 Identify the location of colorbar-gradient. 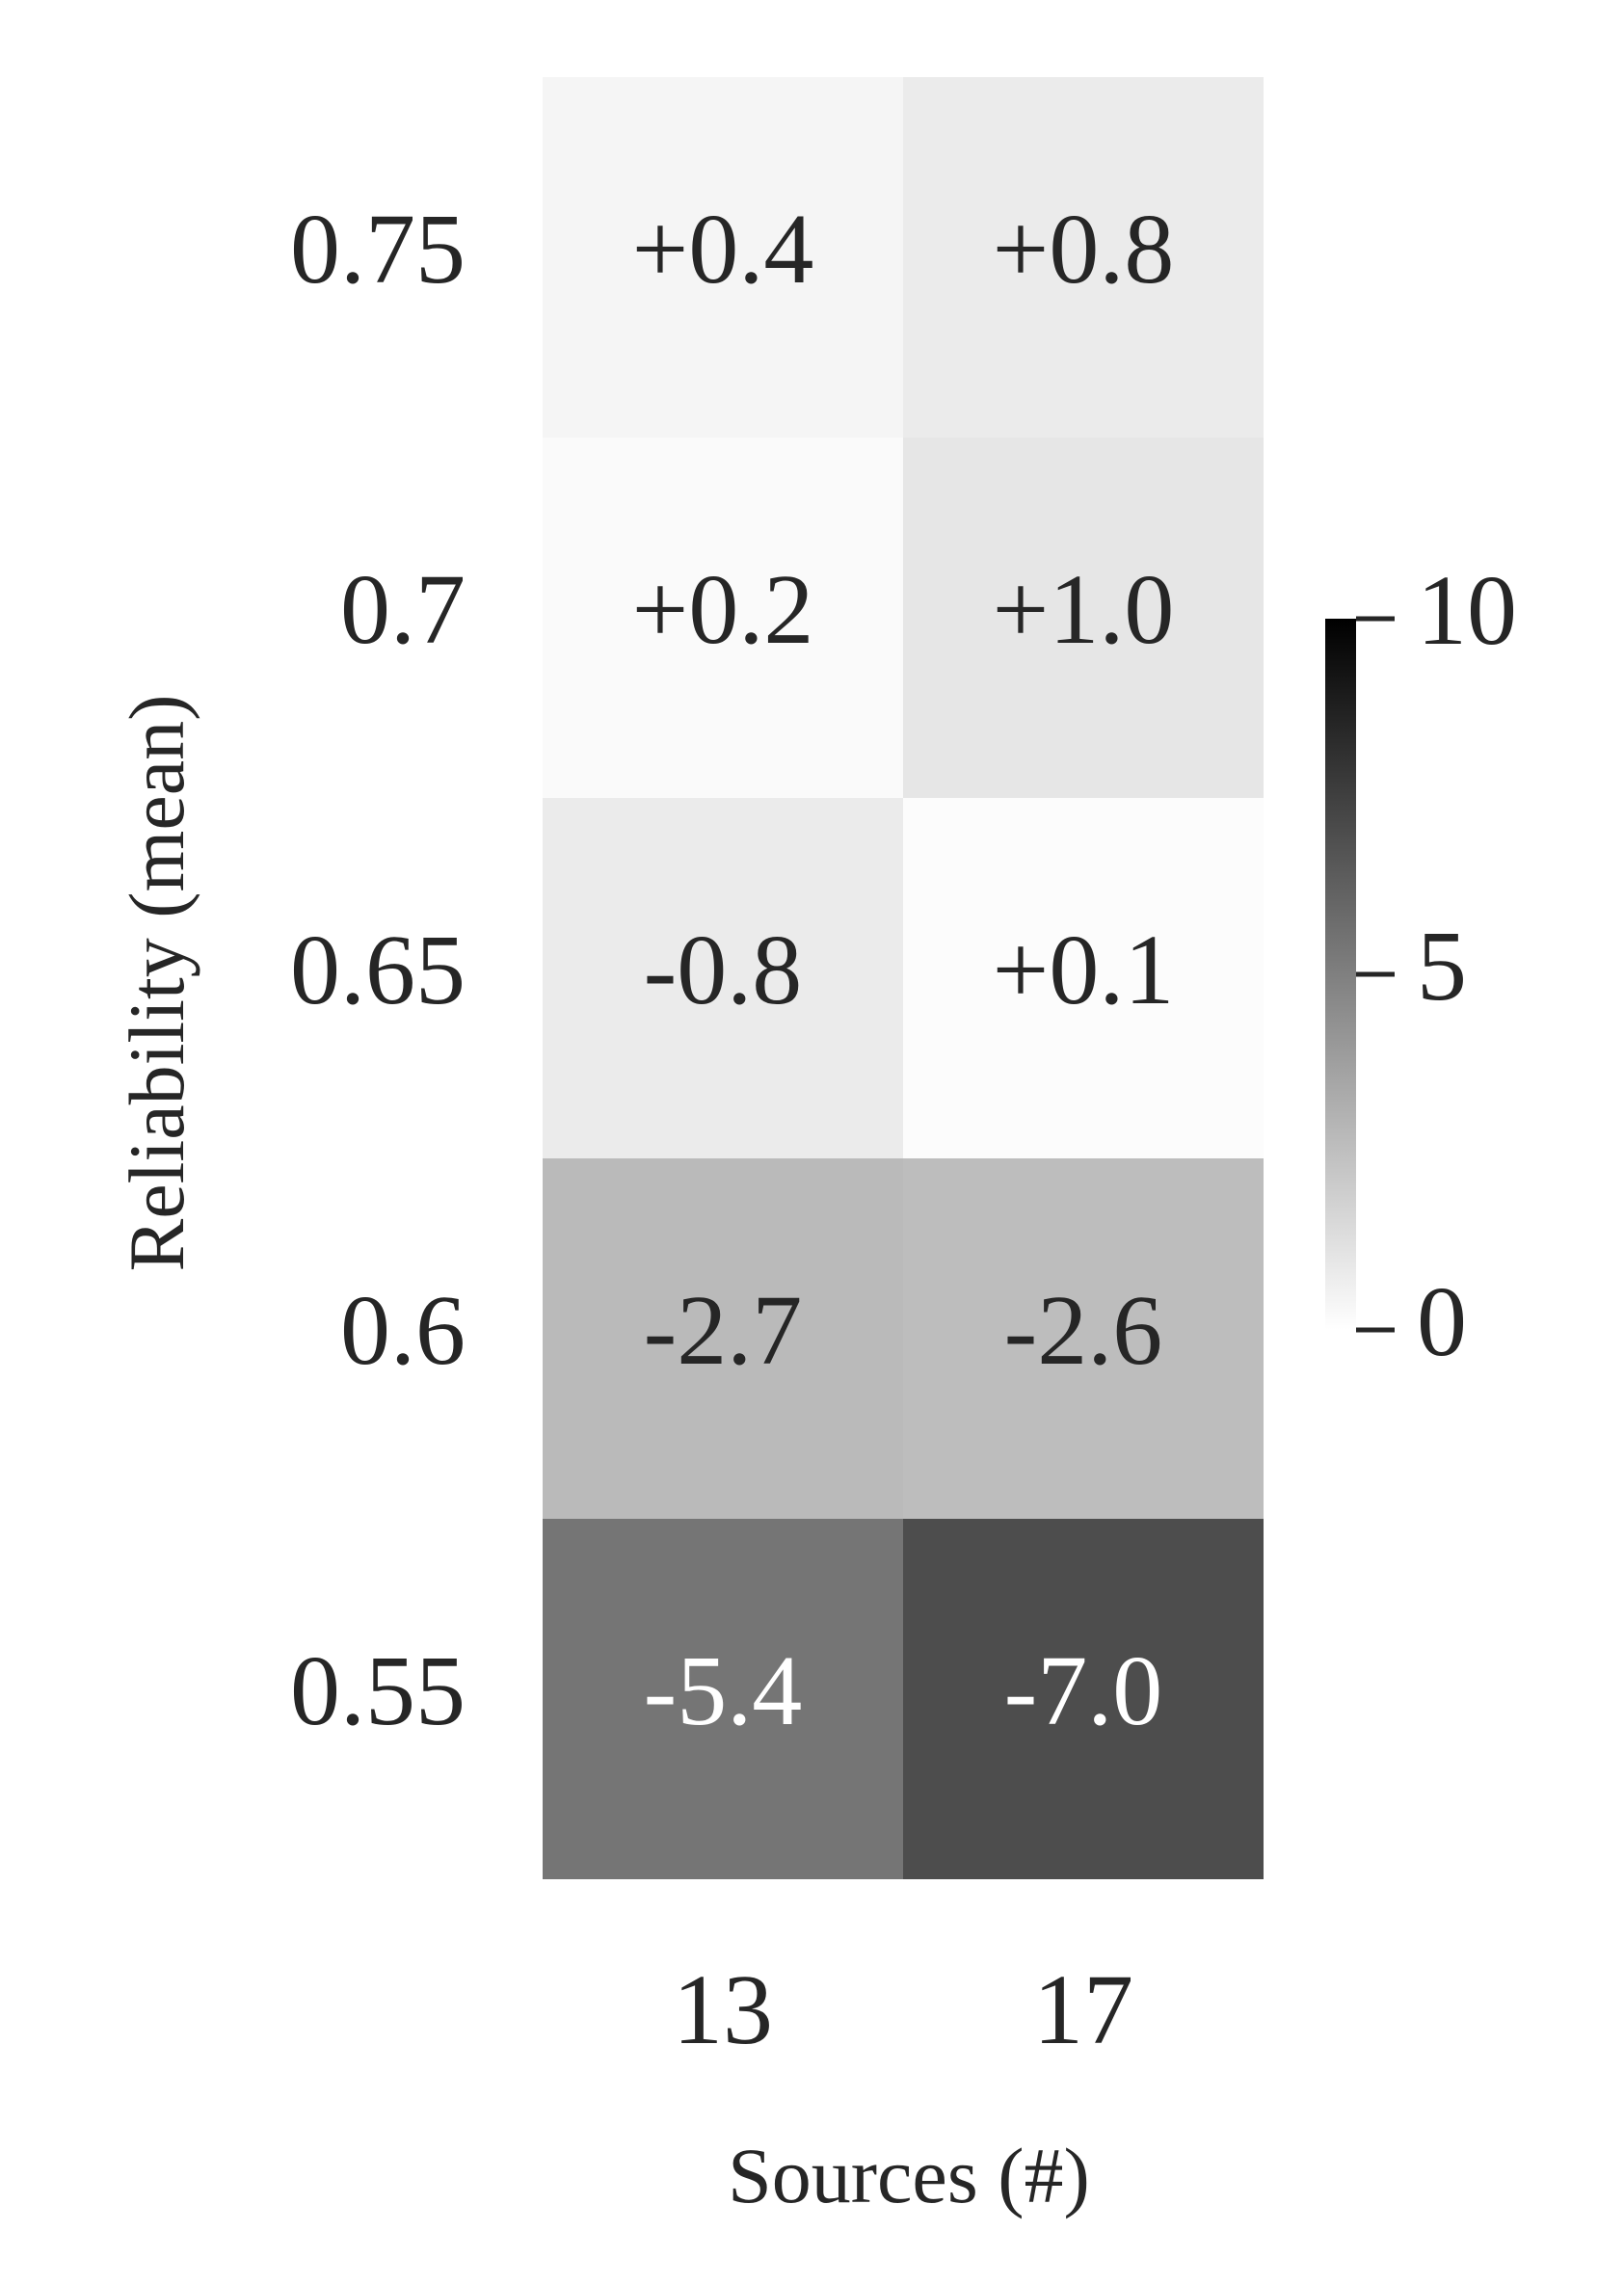
(1340, 974).